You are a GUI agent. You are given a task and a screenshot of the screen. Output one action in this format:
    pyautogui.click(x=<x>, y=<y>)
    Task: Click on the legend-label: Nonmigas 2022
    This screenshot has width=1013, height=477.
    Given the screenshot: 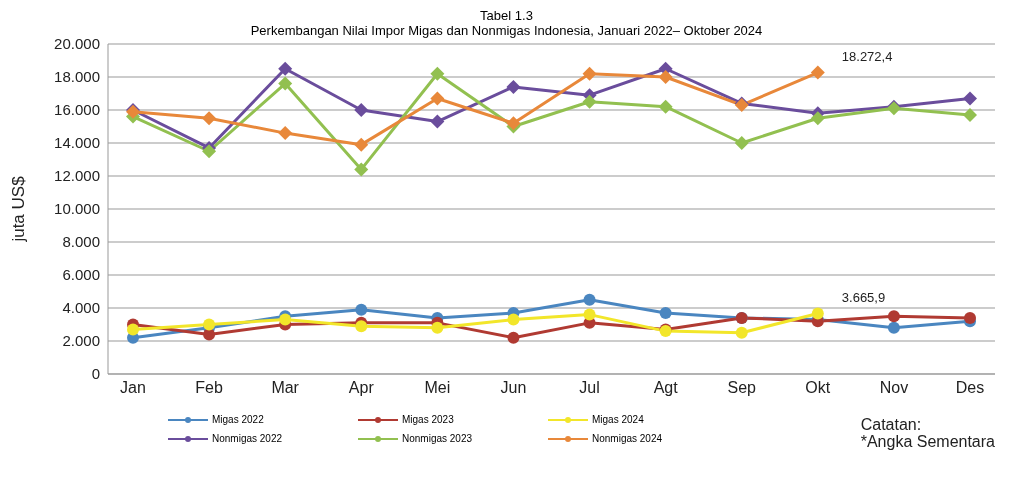 What is the action you would take?
    pyautogui.click(x=247, y=438)
    